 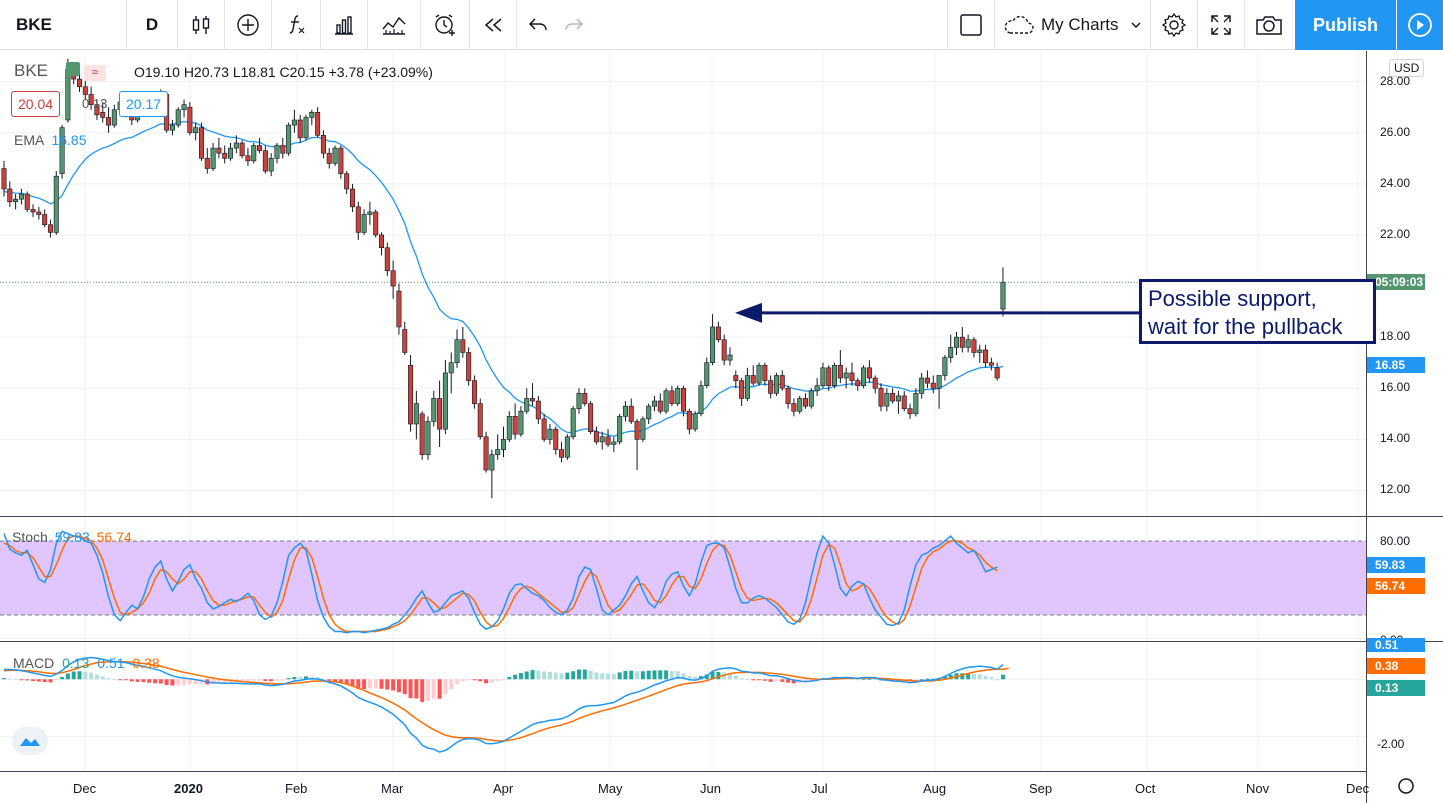 What do you see at coordinates (1406, 786) in the screenshot?
I see `axis-settings-gear-icon` at bounding box center [1406, 786].